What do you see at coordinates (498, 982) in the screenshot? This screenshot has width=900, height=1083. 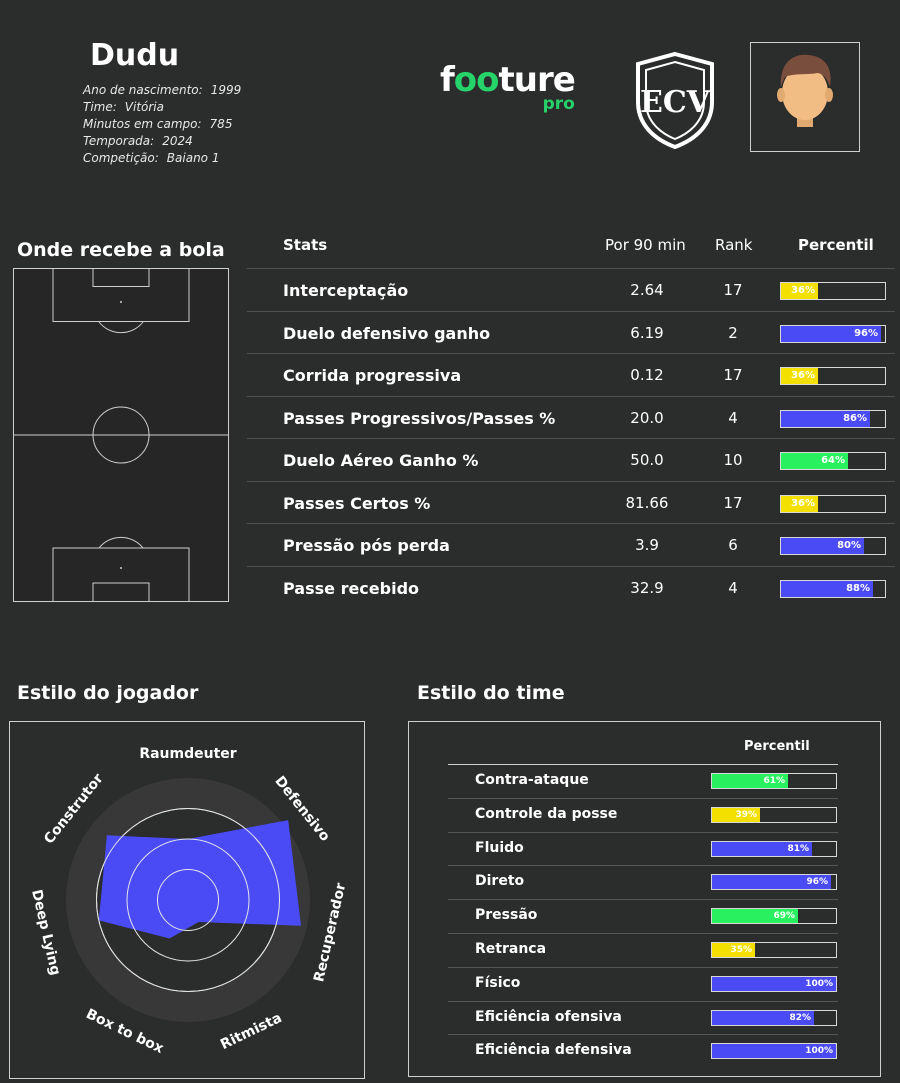 I see `team-style-name: Físico` at bounding box center [498, 982].